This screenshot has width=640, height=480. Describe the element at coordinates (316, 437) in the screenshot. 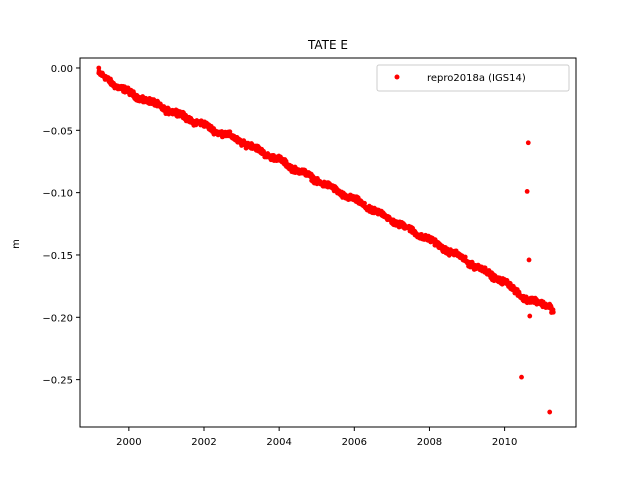

I see `x-axis-ticks: 2000 2002 2004 2006 2008 2010` at that location.